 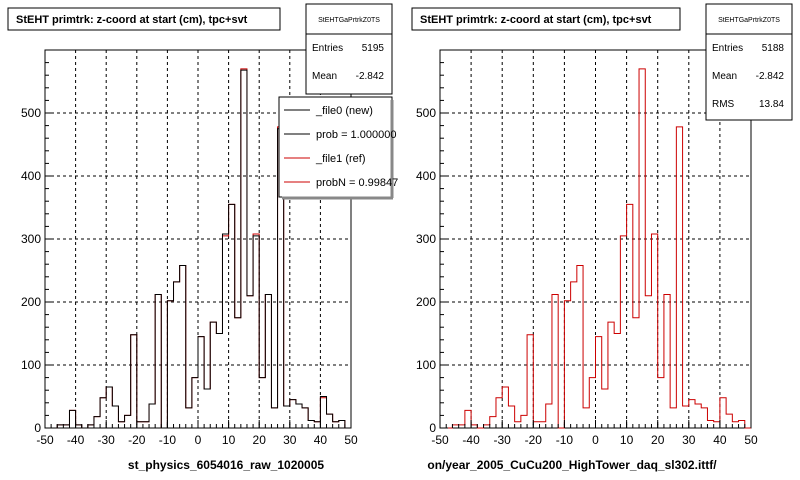 What do you see at coordinates (357, 183) in the screenshot?
I see `legend-label-probn: probN = 0.99847` at bounding box center [357, 183].